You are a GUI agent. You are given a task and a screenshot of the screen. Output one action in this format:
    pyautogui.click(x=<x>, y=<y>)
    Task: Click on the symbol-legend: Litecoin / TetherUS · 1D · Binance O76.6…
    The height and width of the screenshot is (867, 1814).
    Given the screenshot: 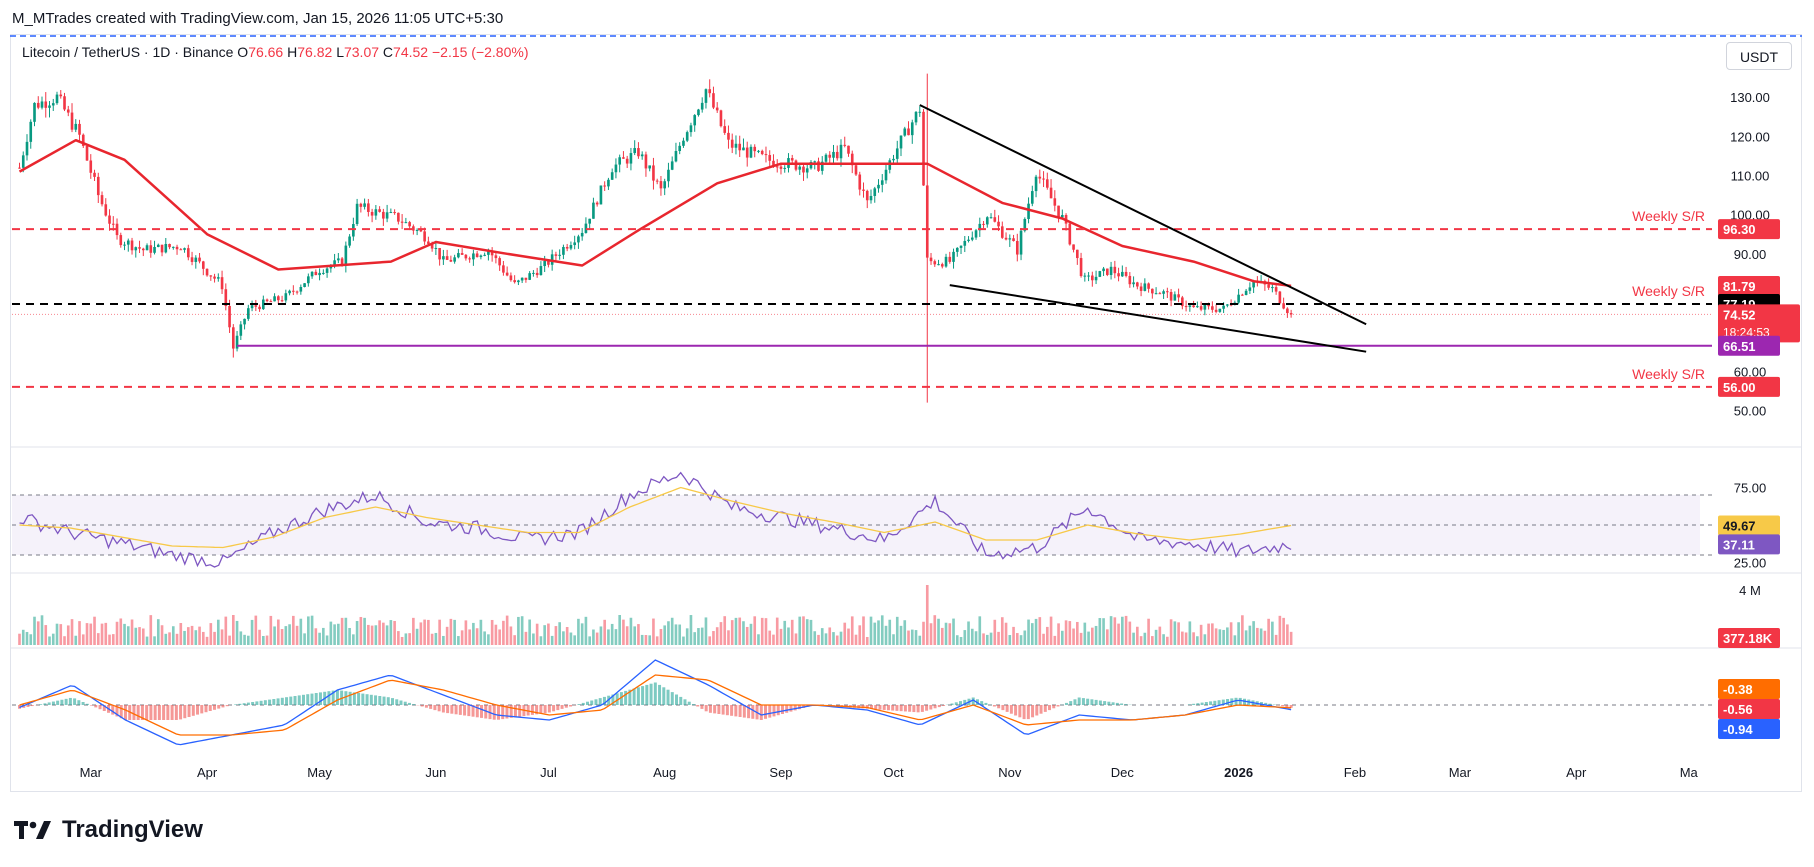 What is the action you would take?
    pyautogui.click(x=275, y=52)
    